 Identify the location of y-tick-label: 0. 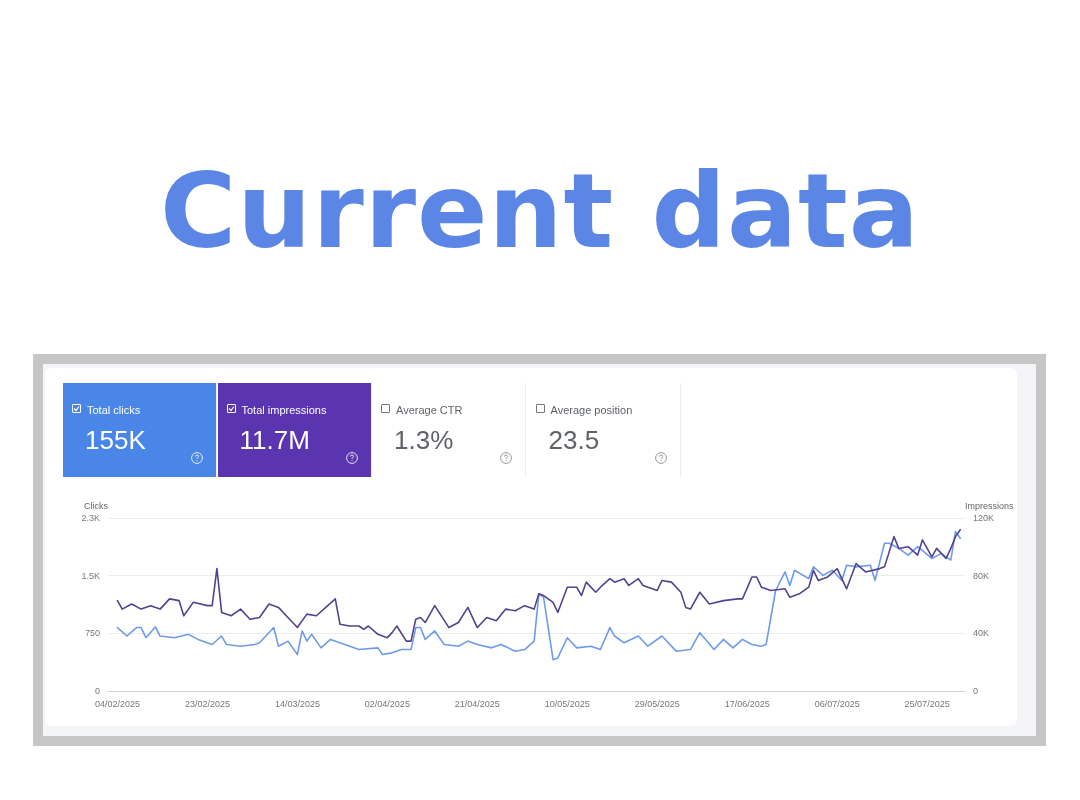
(97, 691).